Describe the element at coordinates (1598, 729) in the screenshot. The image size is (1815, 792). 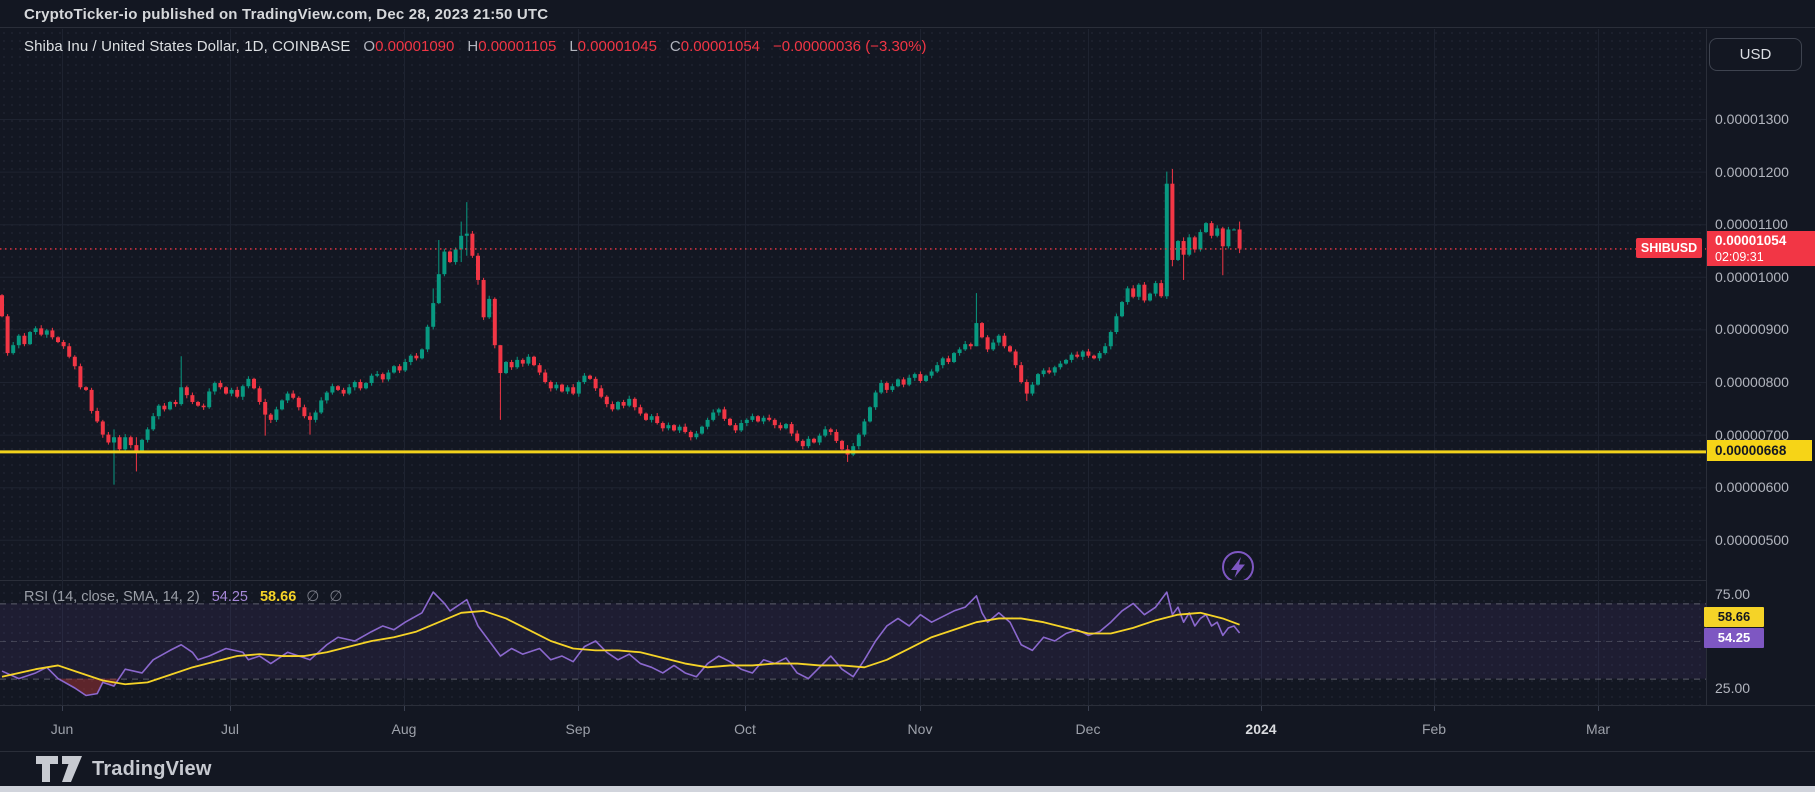
I see `time-axis-label: Mar` at that location.